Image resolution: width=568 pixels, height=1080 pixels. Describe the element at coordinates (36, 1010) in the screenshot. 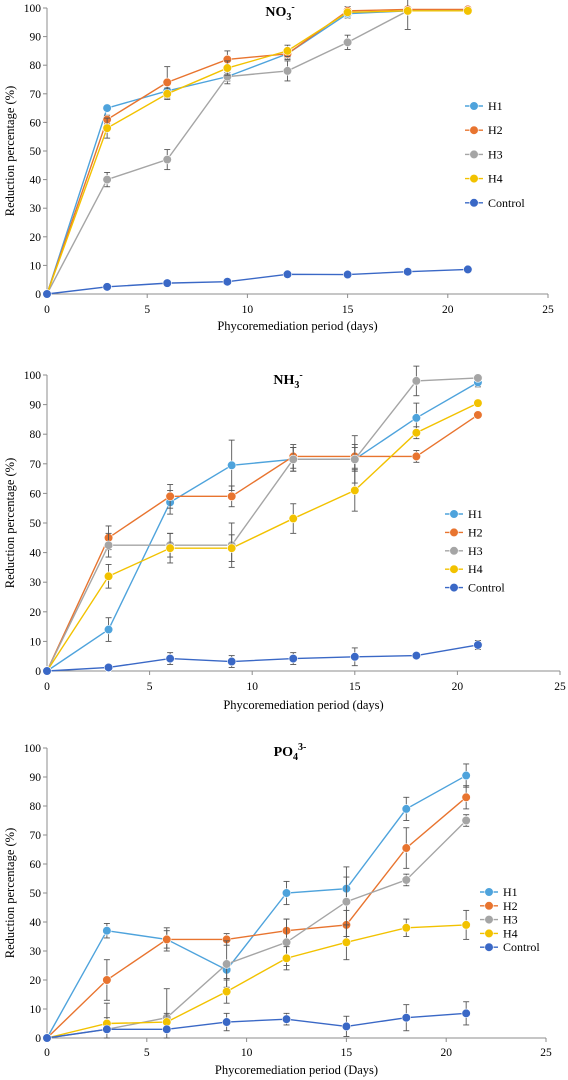

I see `y-tick-label: 10` at that location.